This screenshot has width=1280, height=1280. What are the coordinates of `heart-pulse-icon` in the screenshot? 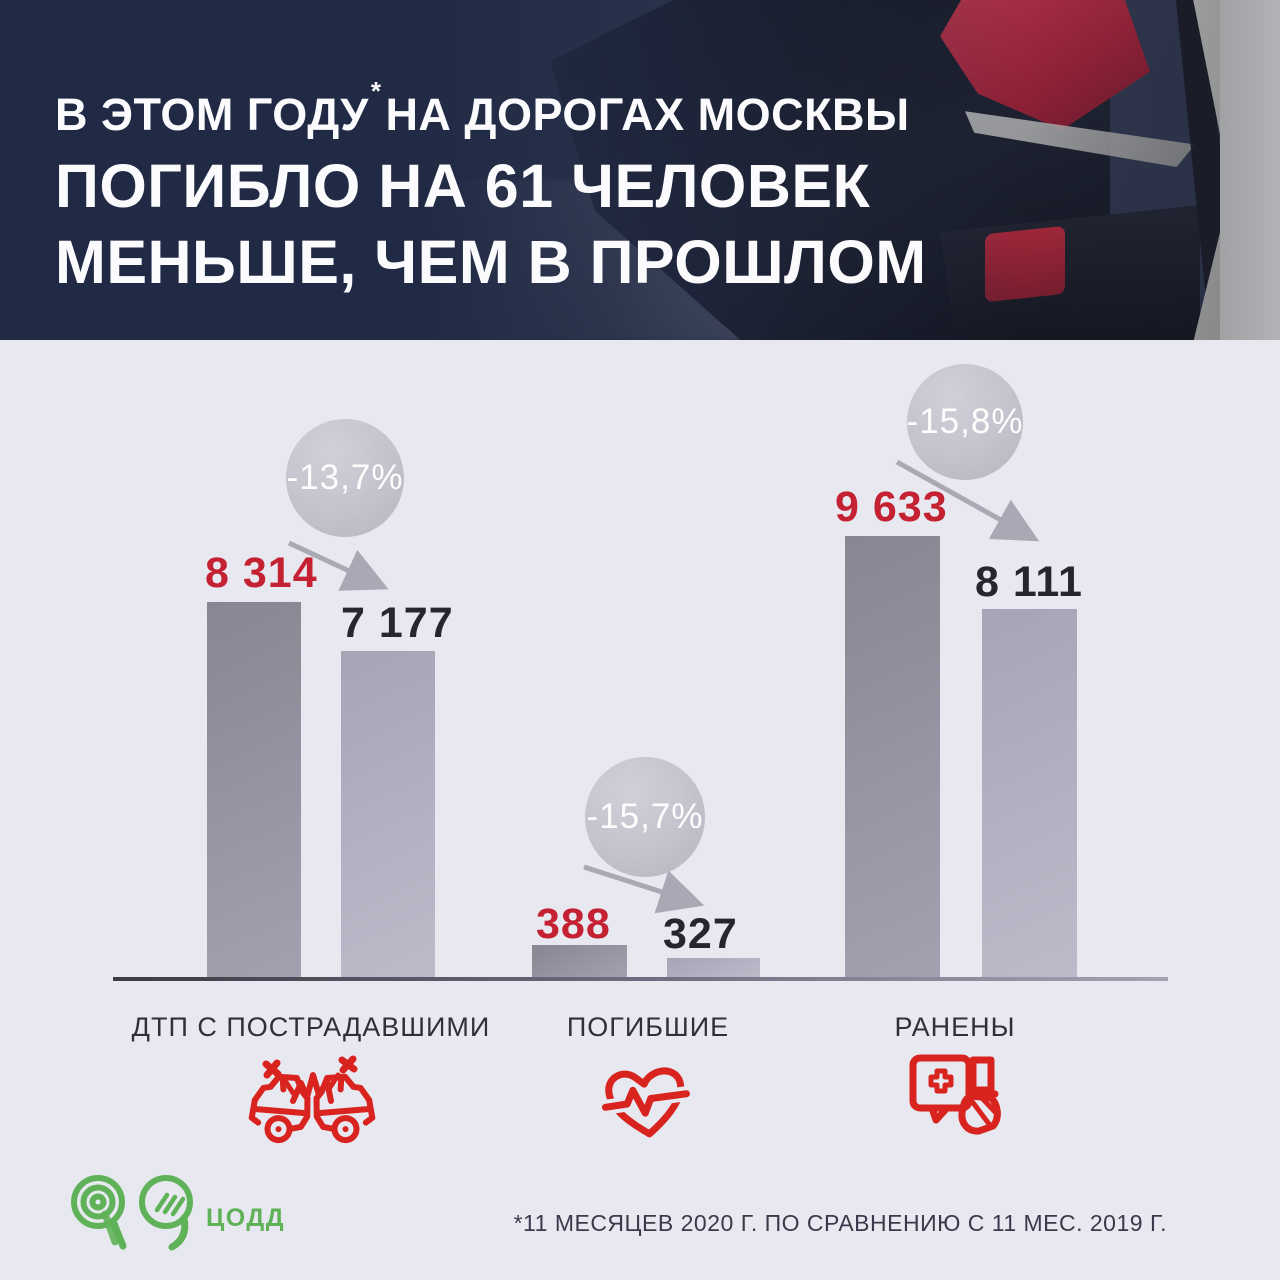 It's located at (646, 1102).